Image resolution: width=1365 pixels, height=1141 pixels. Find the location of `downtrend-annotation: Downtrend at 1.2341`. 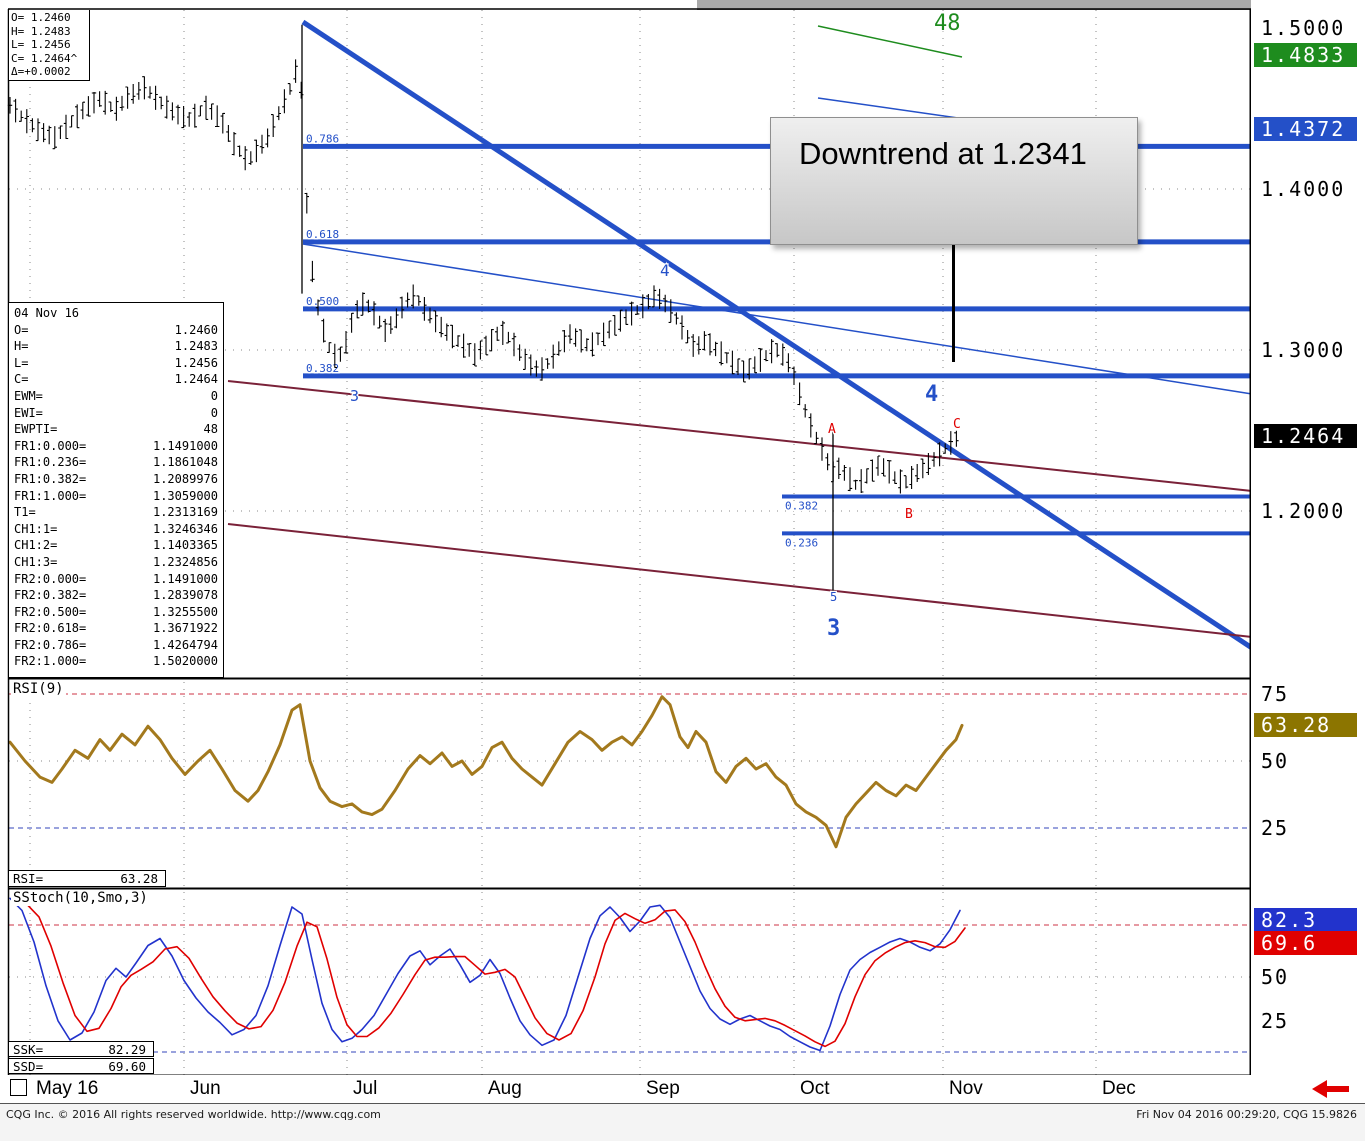

downtrend-annotation: Downtrend at 1.2341 is located at coordinates (954, 181).